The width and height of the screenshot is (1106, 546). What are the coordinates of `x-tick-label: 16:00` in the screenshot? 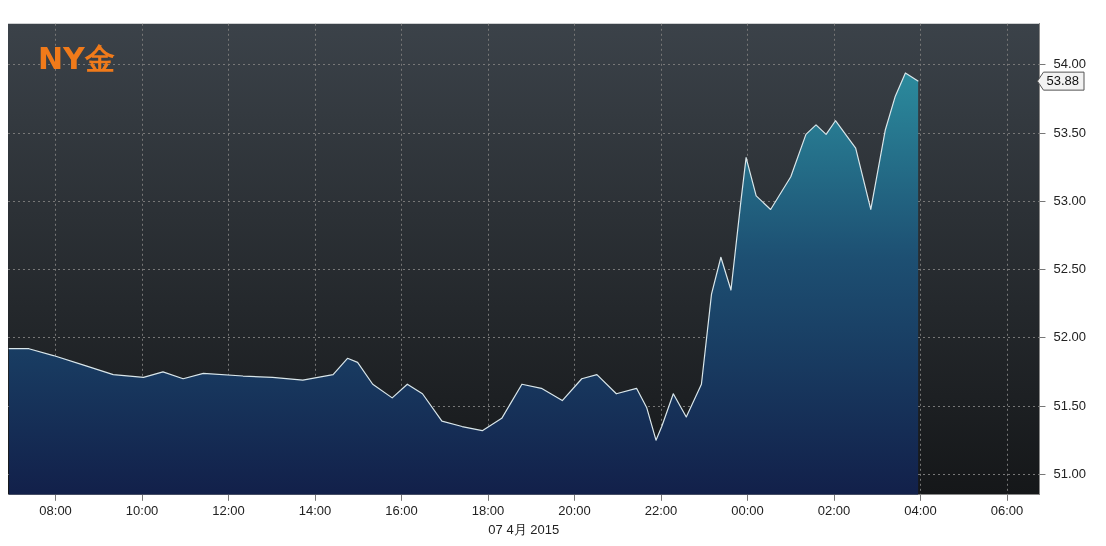 It's located at (401, 511).